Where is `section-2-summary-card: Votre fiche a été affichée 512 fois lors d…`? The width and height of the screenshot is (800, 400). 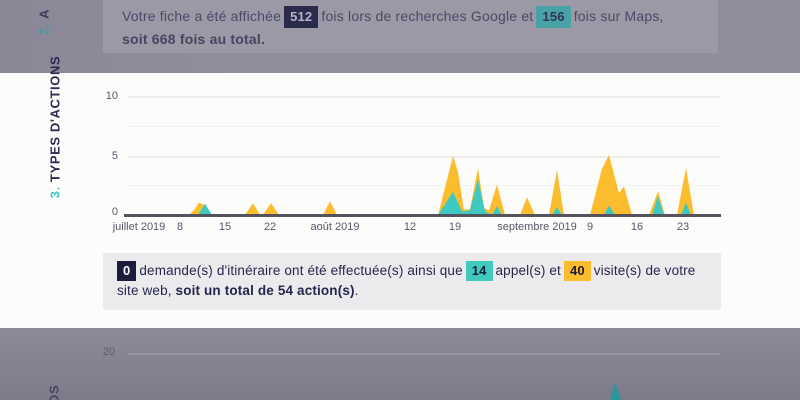 section-2-summary-card: Votre fiche a été affichée 512 fois lors d… is located at coordinates (410, 26).